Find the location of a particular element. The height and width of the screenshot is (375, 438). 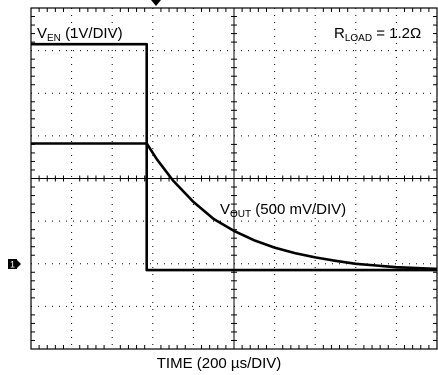

ch2-label: VOUT (500 mV/DIV) is located at coordinates (283, 210).